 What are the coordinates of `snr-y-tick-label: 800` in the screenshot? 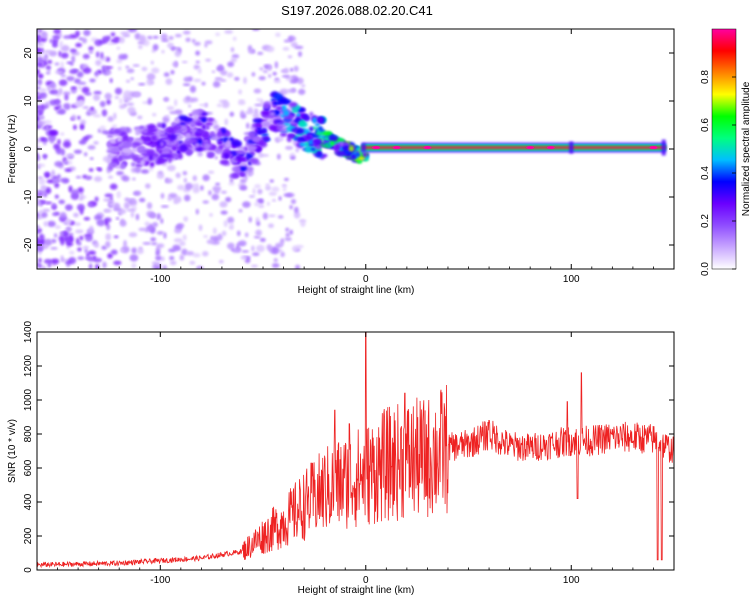 It's located at (28, 433).